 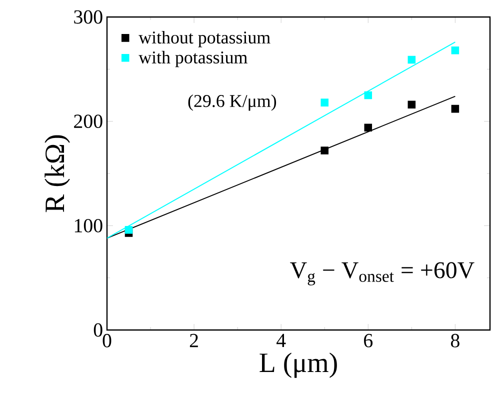 What do you see at coordinates (98, 330) in the screenshot?
I see `y-tick-label: 0` at bounding box center [98, 330].